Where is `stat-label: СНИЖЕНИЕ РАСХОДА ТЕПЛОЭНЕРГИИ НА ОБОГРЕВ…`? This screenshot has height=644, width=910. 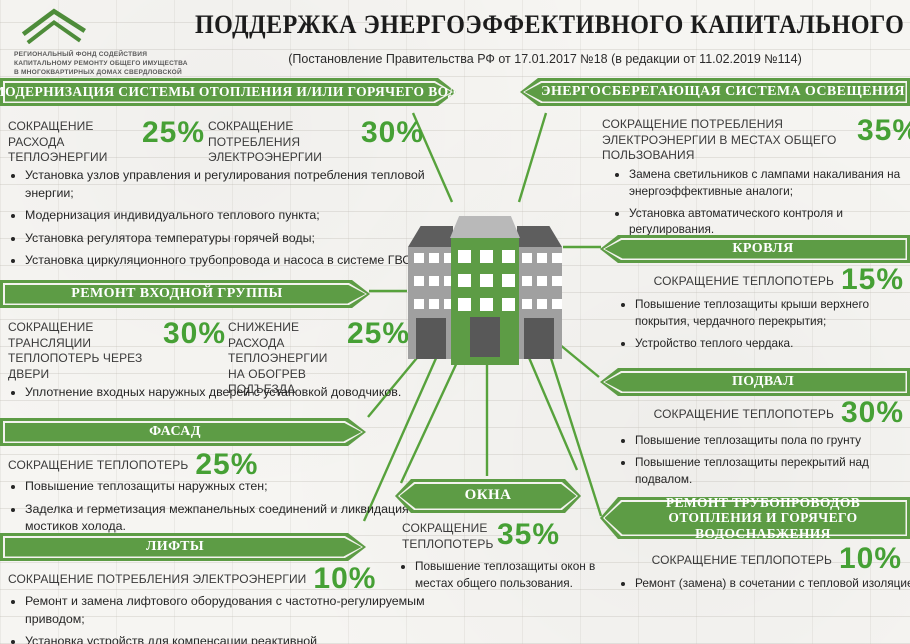 stat-label: СНИЖЕНИЕ РАСХОДА ТЕПЛОЭНЕРГИИ НА ОБОГРЕВ… is located at coordinates (278, 358).